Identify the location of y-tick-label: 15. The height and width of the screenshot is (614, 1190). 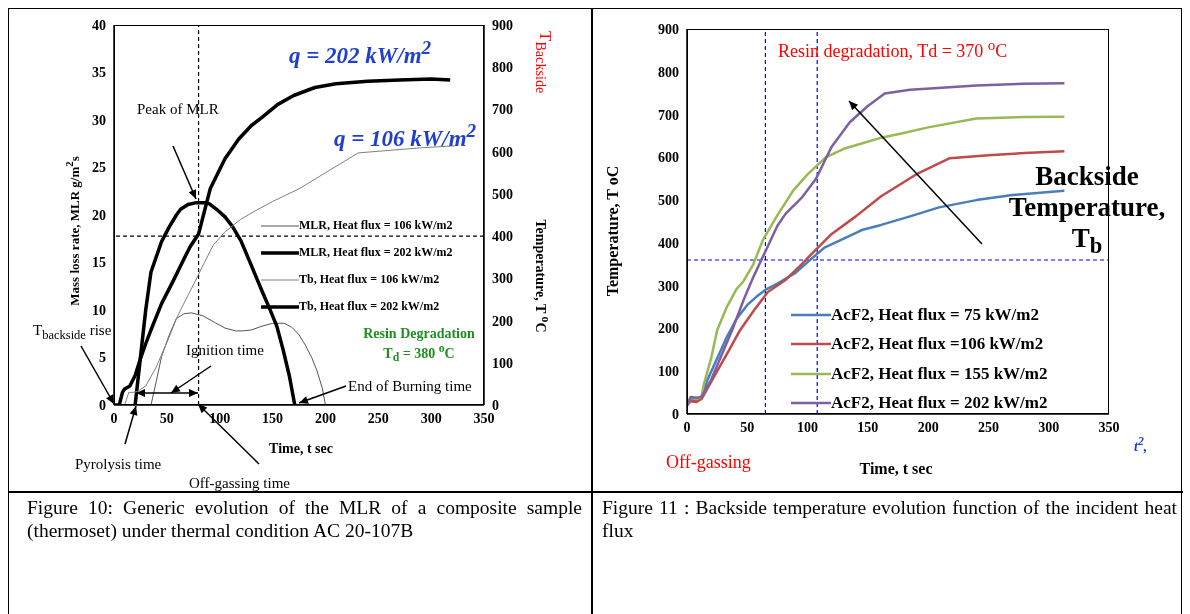
(99, 263).